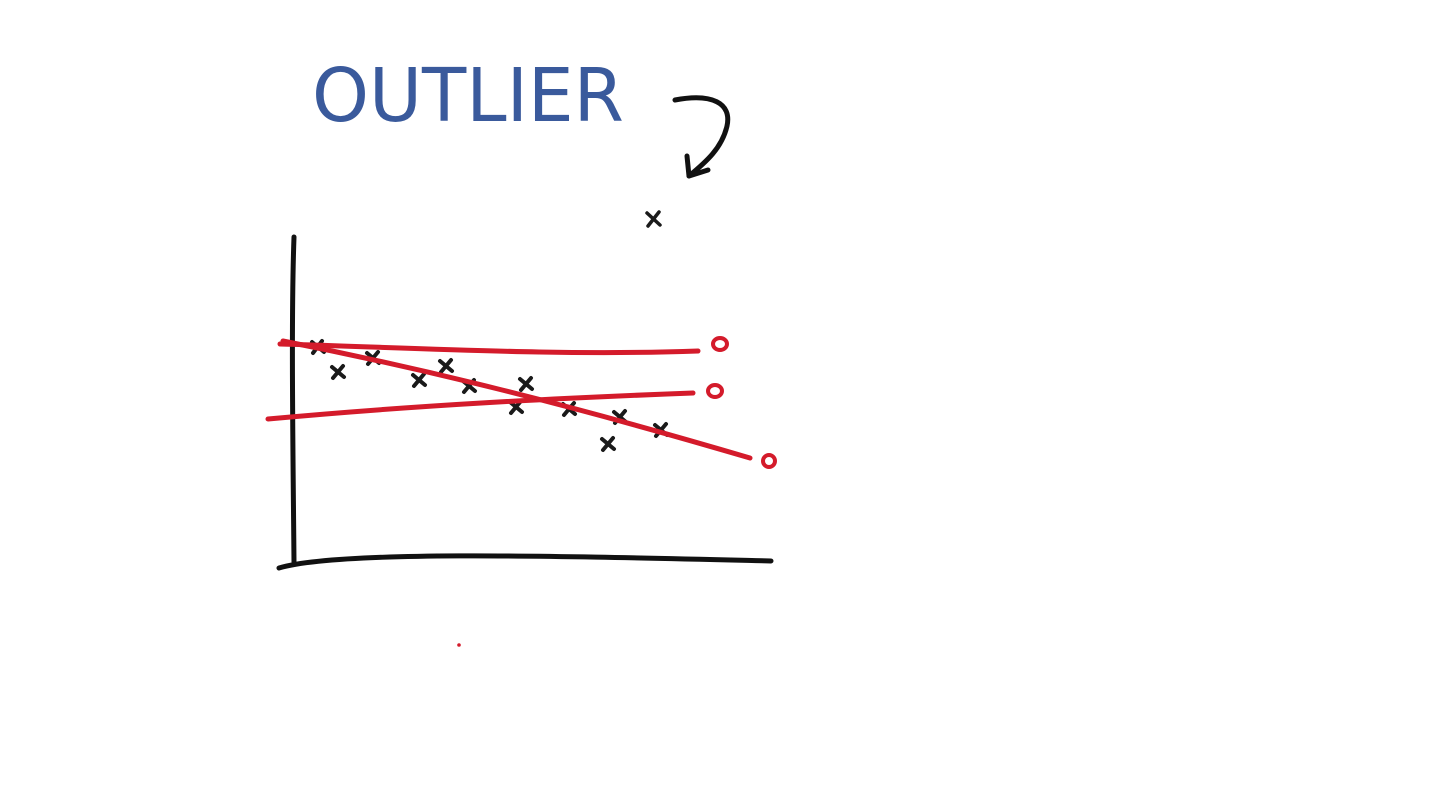  Describe the element at coordinates (459, 645) in the screenshot. I see `ink-speck` at that location.